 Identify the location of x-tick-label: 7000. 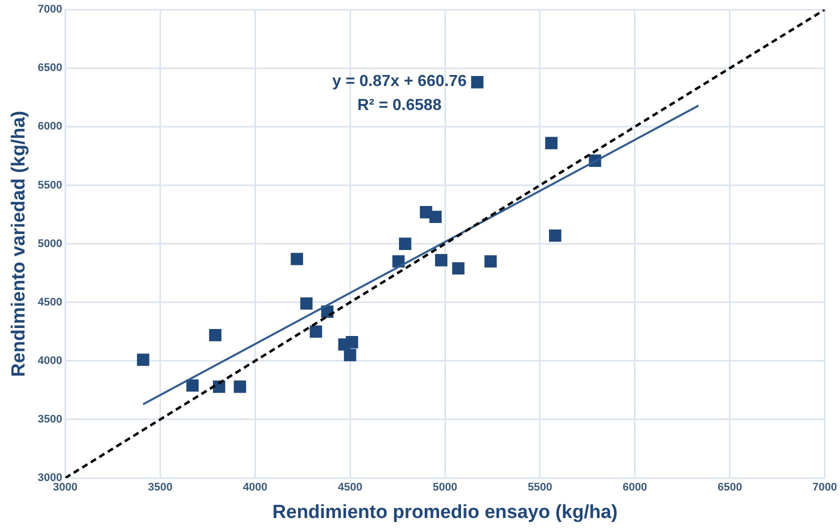
(825, 488).